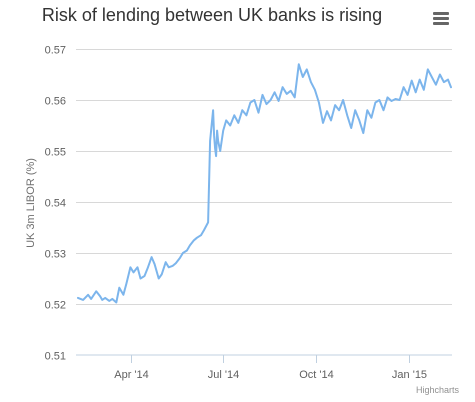 The width and height of the screenshot is (475, 402). I want to click on y-axis-labels: 0.51 0.52 0.53 0.54 0.55 0.56 0.57, so click(55, 204).